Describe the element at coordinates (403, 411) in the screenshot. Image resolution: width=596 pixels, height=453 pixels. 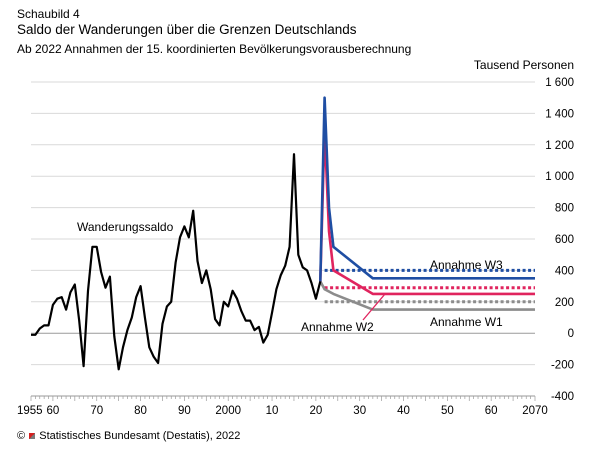
I see `x-tick-label: 40` at that location.